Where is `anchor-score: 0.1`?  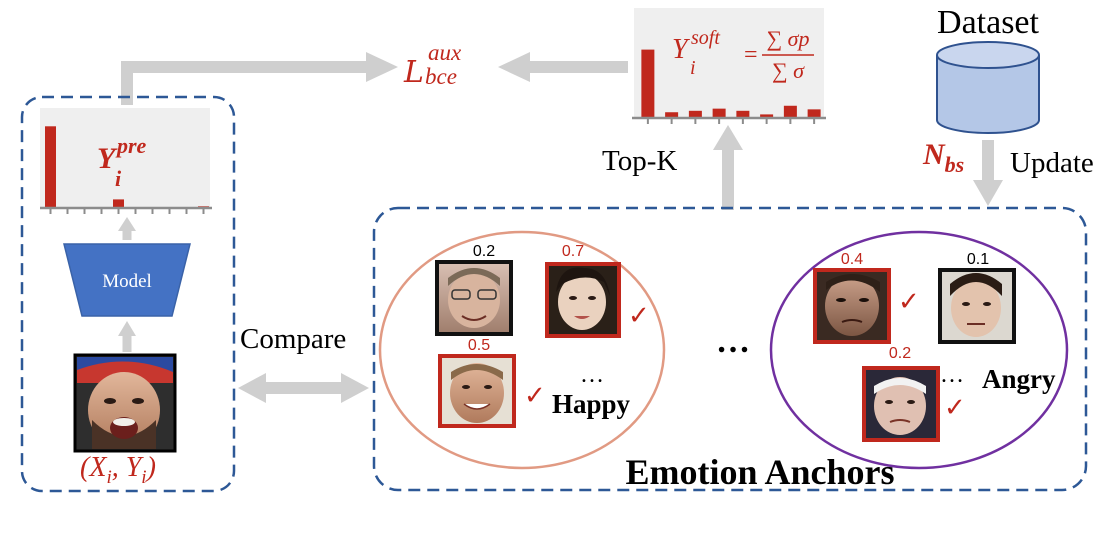 anchor-score: 0.1 is located at coordinates (978, 259).